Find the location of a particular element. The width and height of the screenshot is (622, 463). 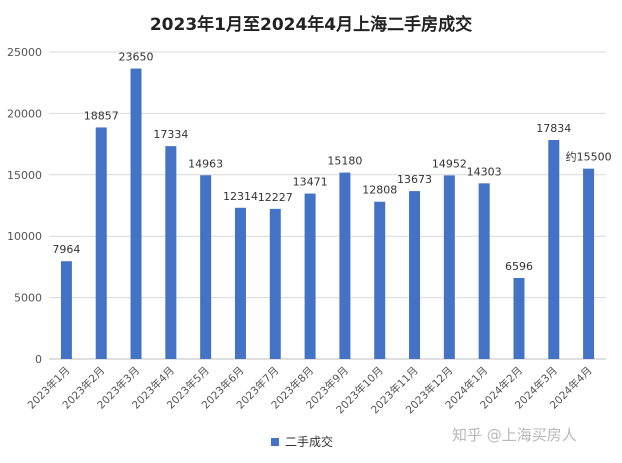

data-label: 13471 is located at coordinates (310, 182).